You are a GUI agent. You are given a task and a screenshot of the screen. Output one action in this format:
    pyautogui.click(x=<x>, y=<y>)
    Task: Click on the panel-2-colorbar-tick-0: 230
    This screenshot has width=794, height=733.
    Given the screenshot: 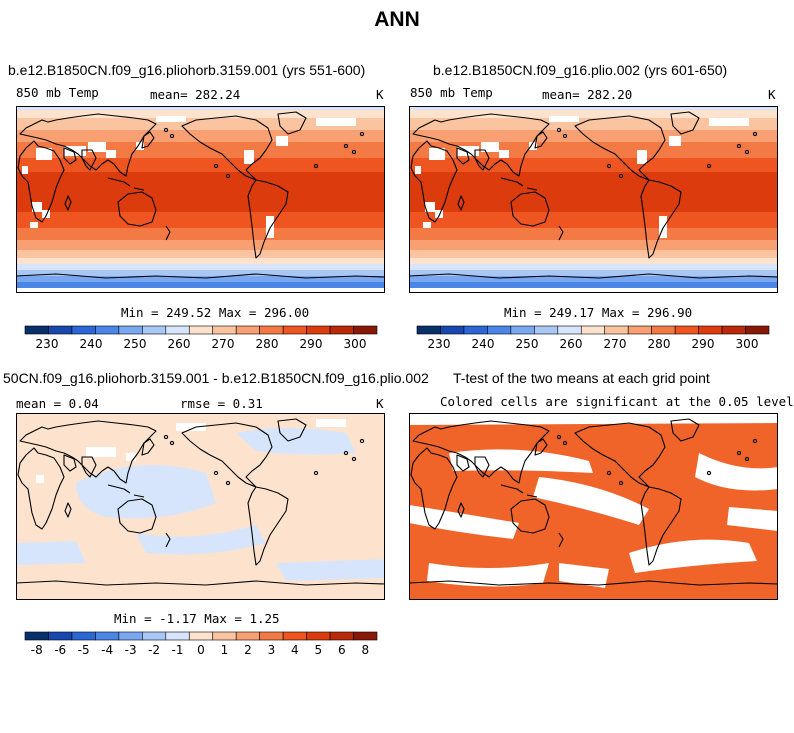 What is the action you would take?
    pyautogui.click(x=439, y=344)
    